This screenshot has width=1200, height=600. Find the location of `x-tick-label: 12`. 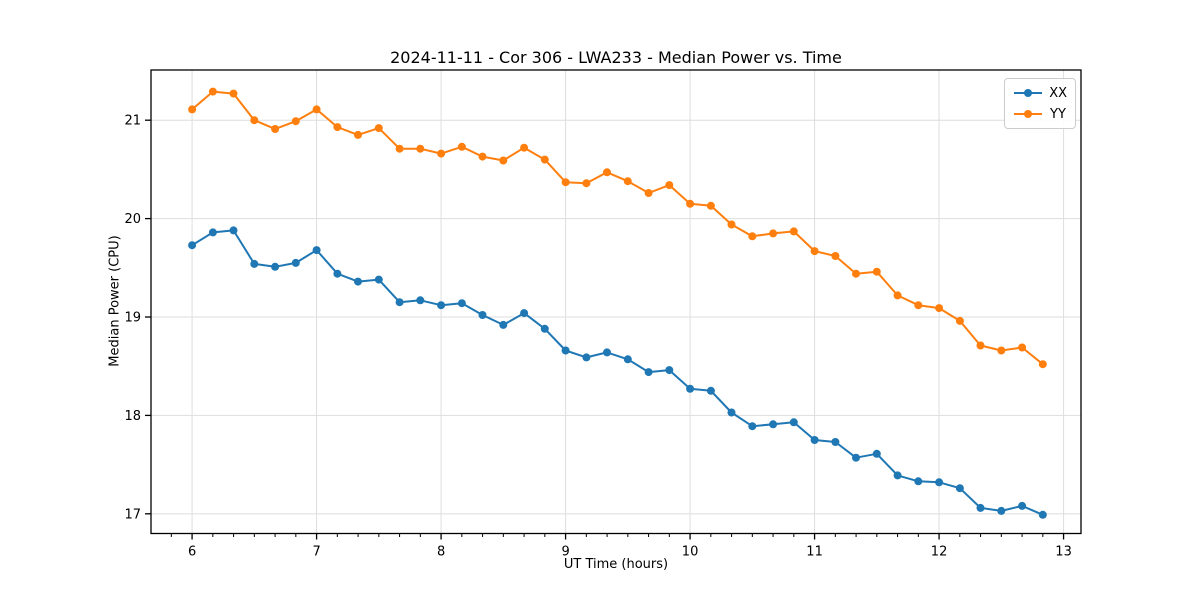

x-tick-label: 12 is located at coordinates (939, 552).